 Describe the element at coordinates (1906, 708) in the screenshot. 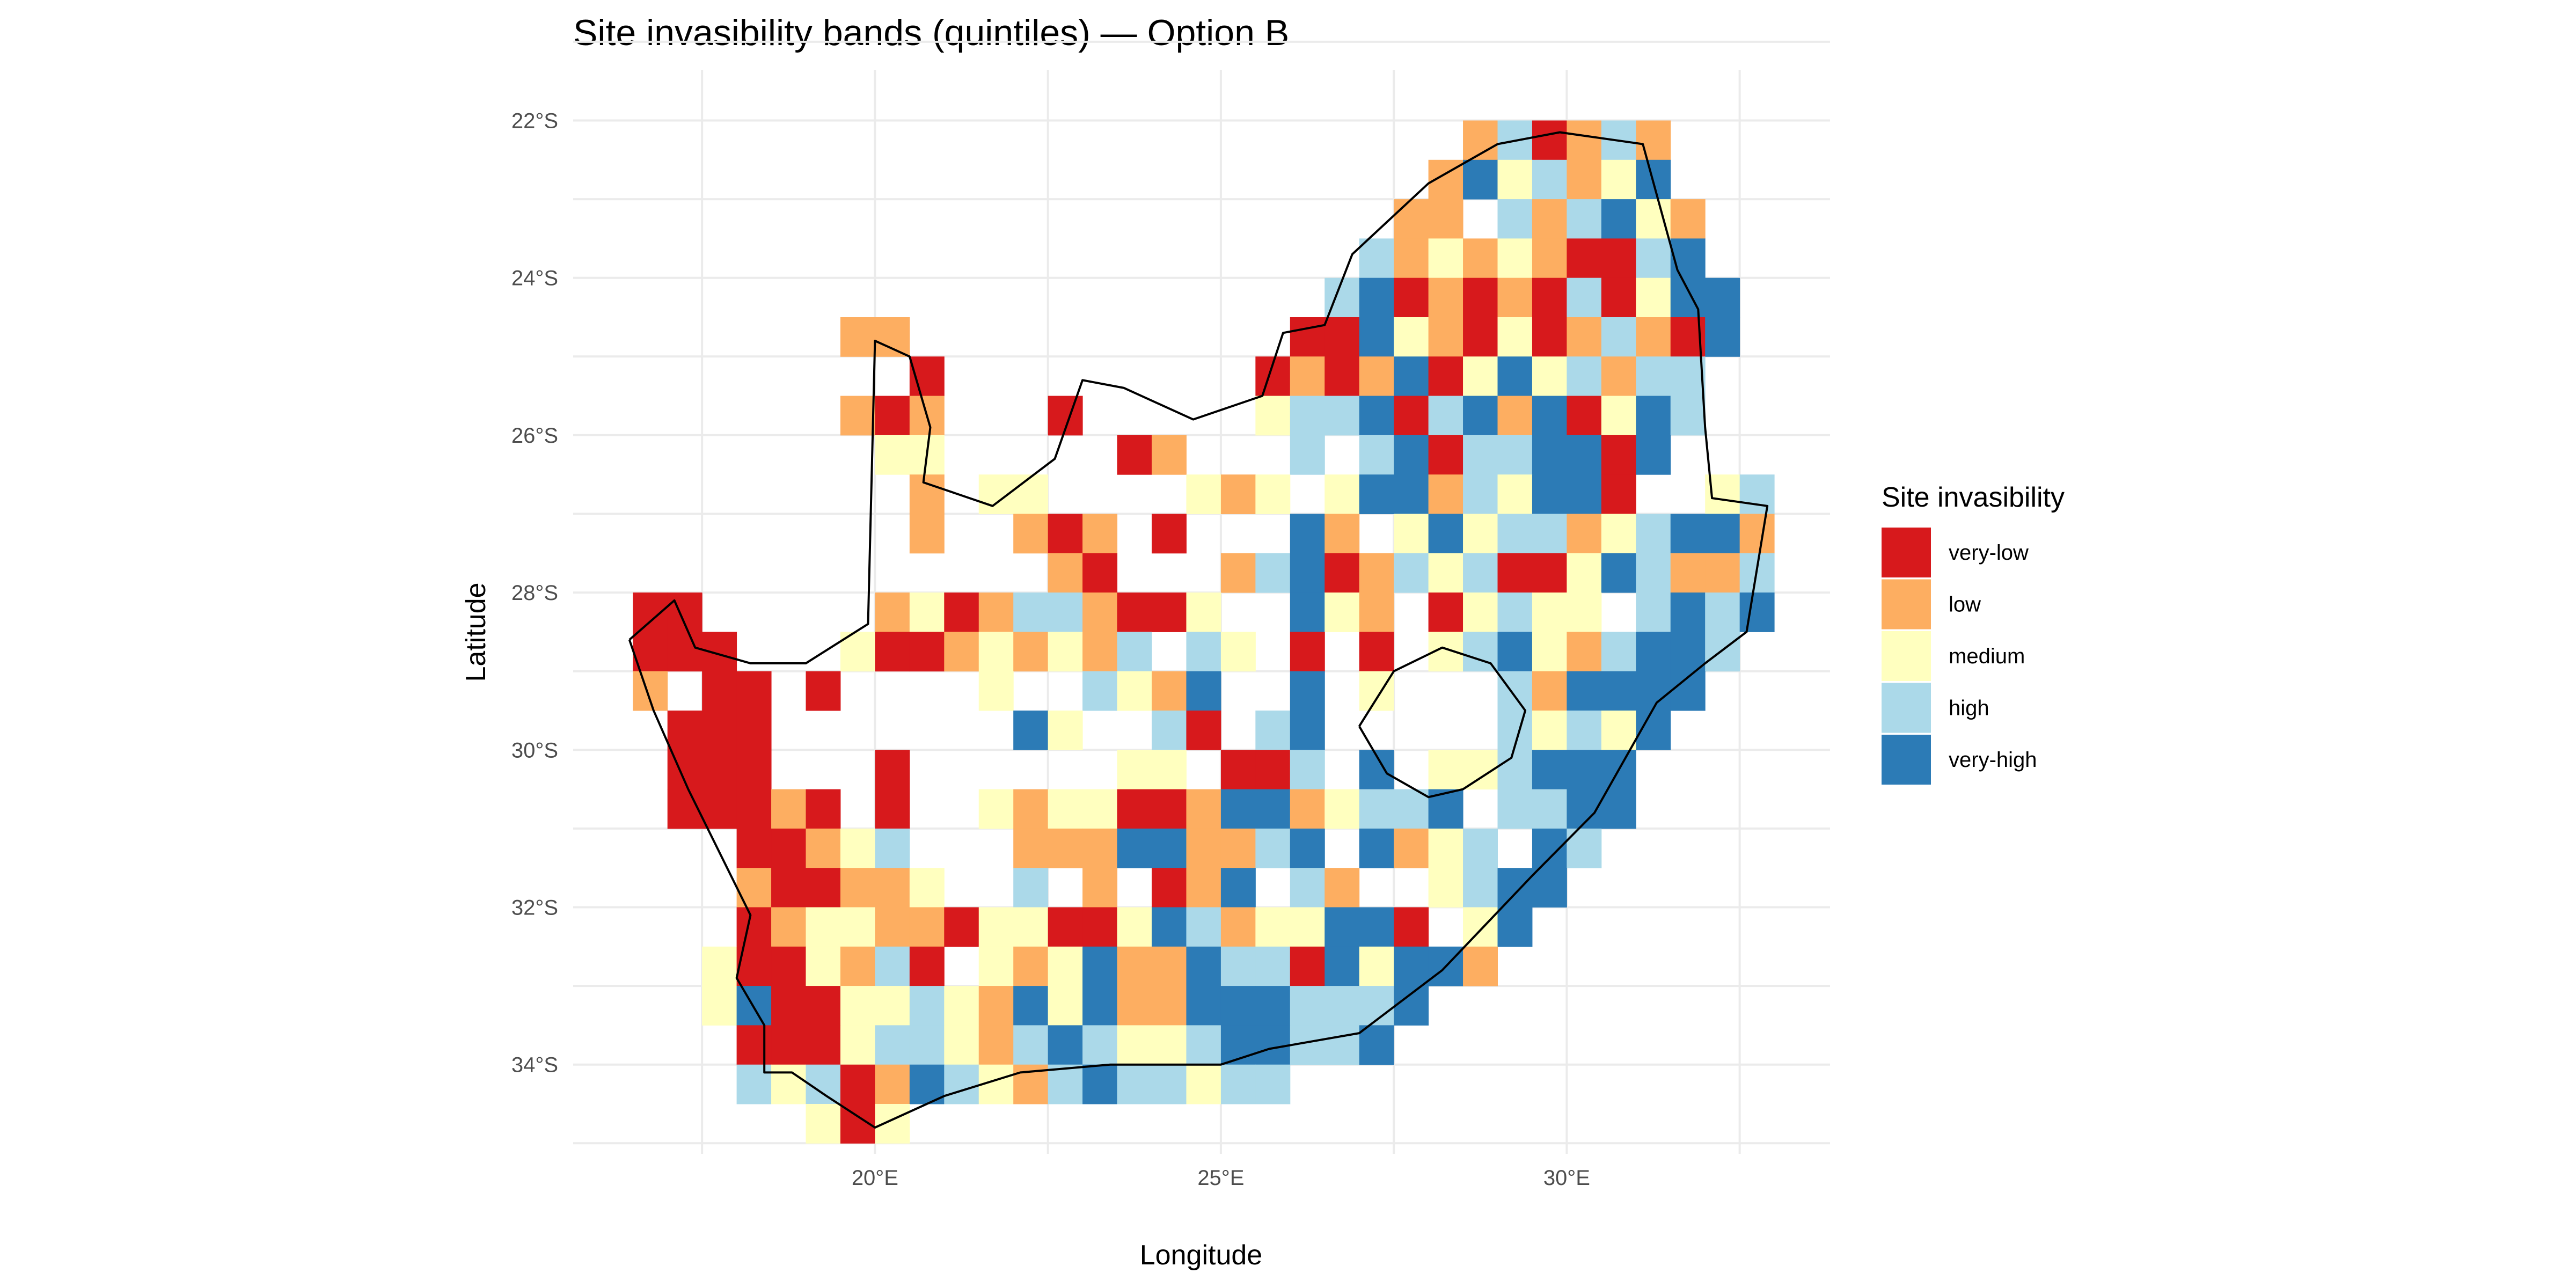

I see `legend-key-high` at that location.